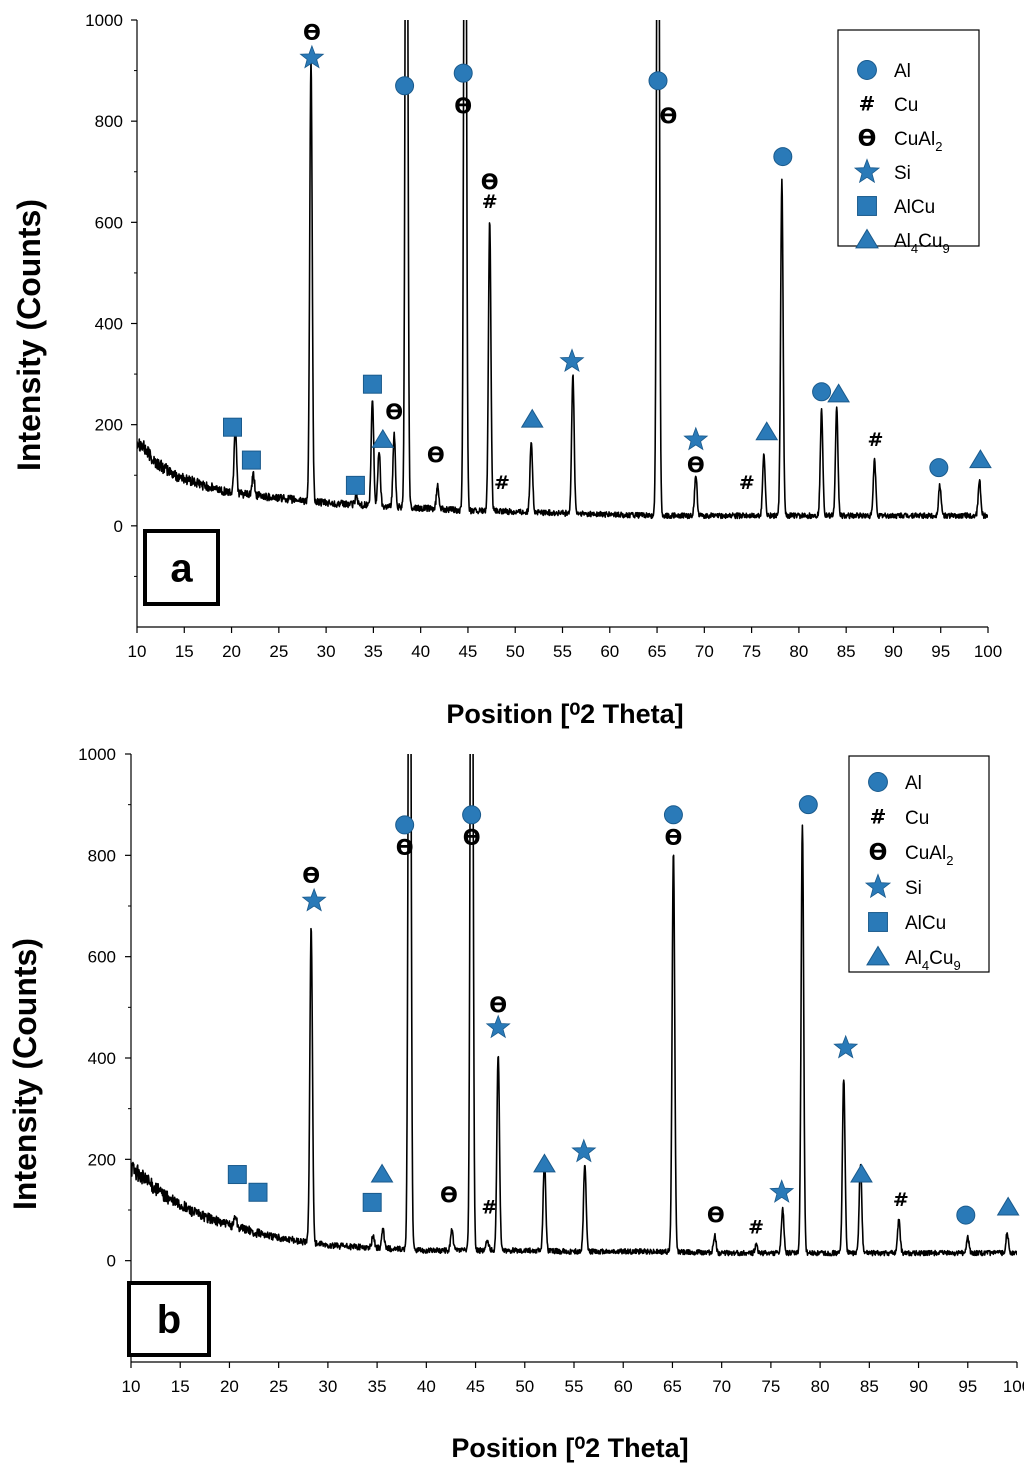 The height and width of the screenshot is (1484, 1024). What do you see at coordinates (918, 1386) in the screenshot?
I see `x-tick-label: 90` at bounding box center [918, 1386].